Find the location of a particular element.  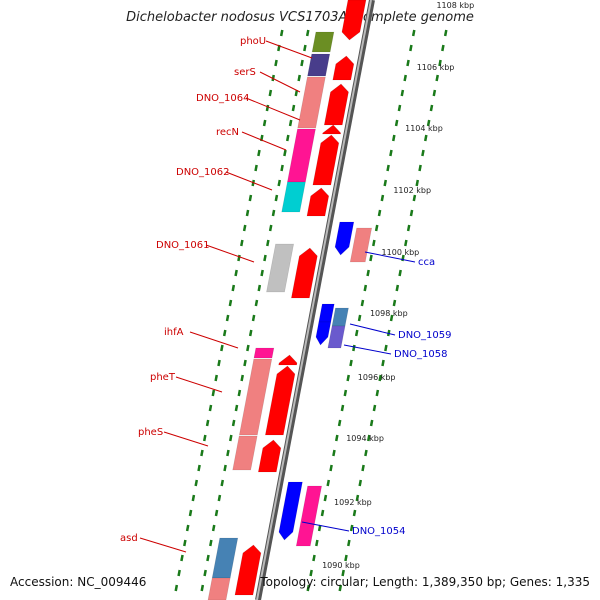

gene-label-serS: serS is located at coordinates (245, 72).